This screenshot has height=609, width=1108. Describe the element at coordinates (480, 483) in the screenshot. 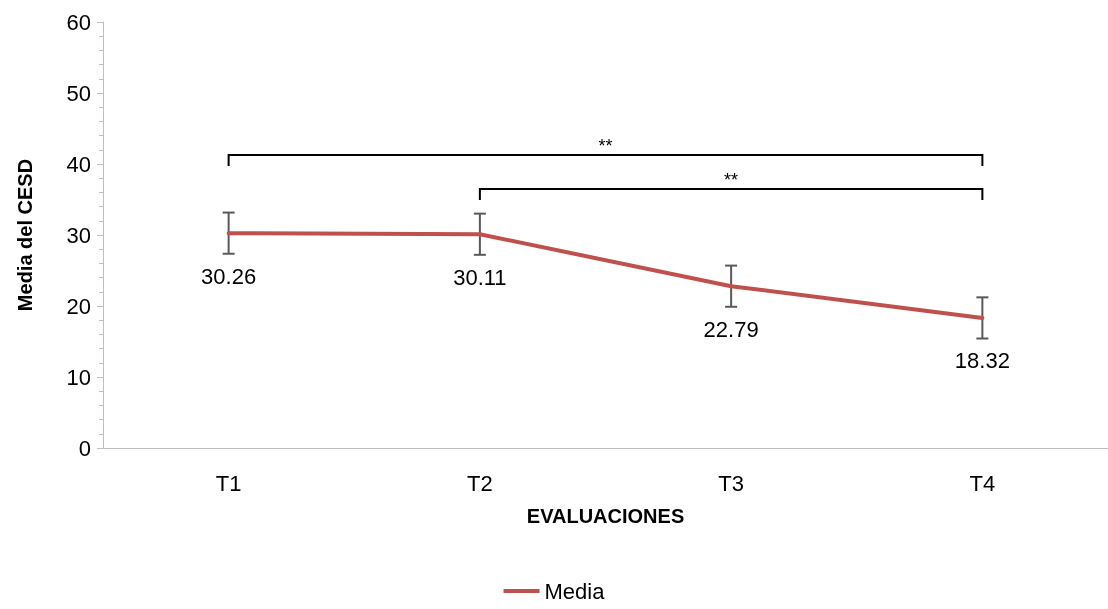

I see `x-tick-label: T2` at that location.